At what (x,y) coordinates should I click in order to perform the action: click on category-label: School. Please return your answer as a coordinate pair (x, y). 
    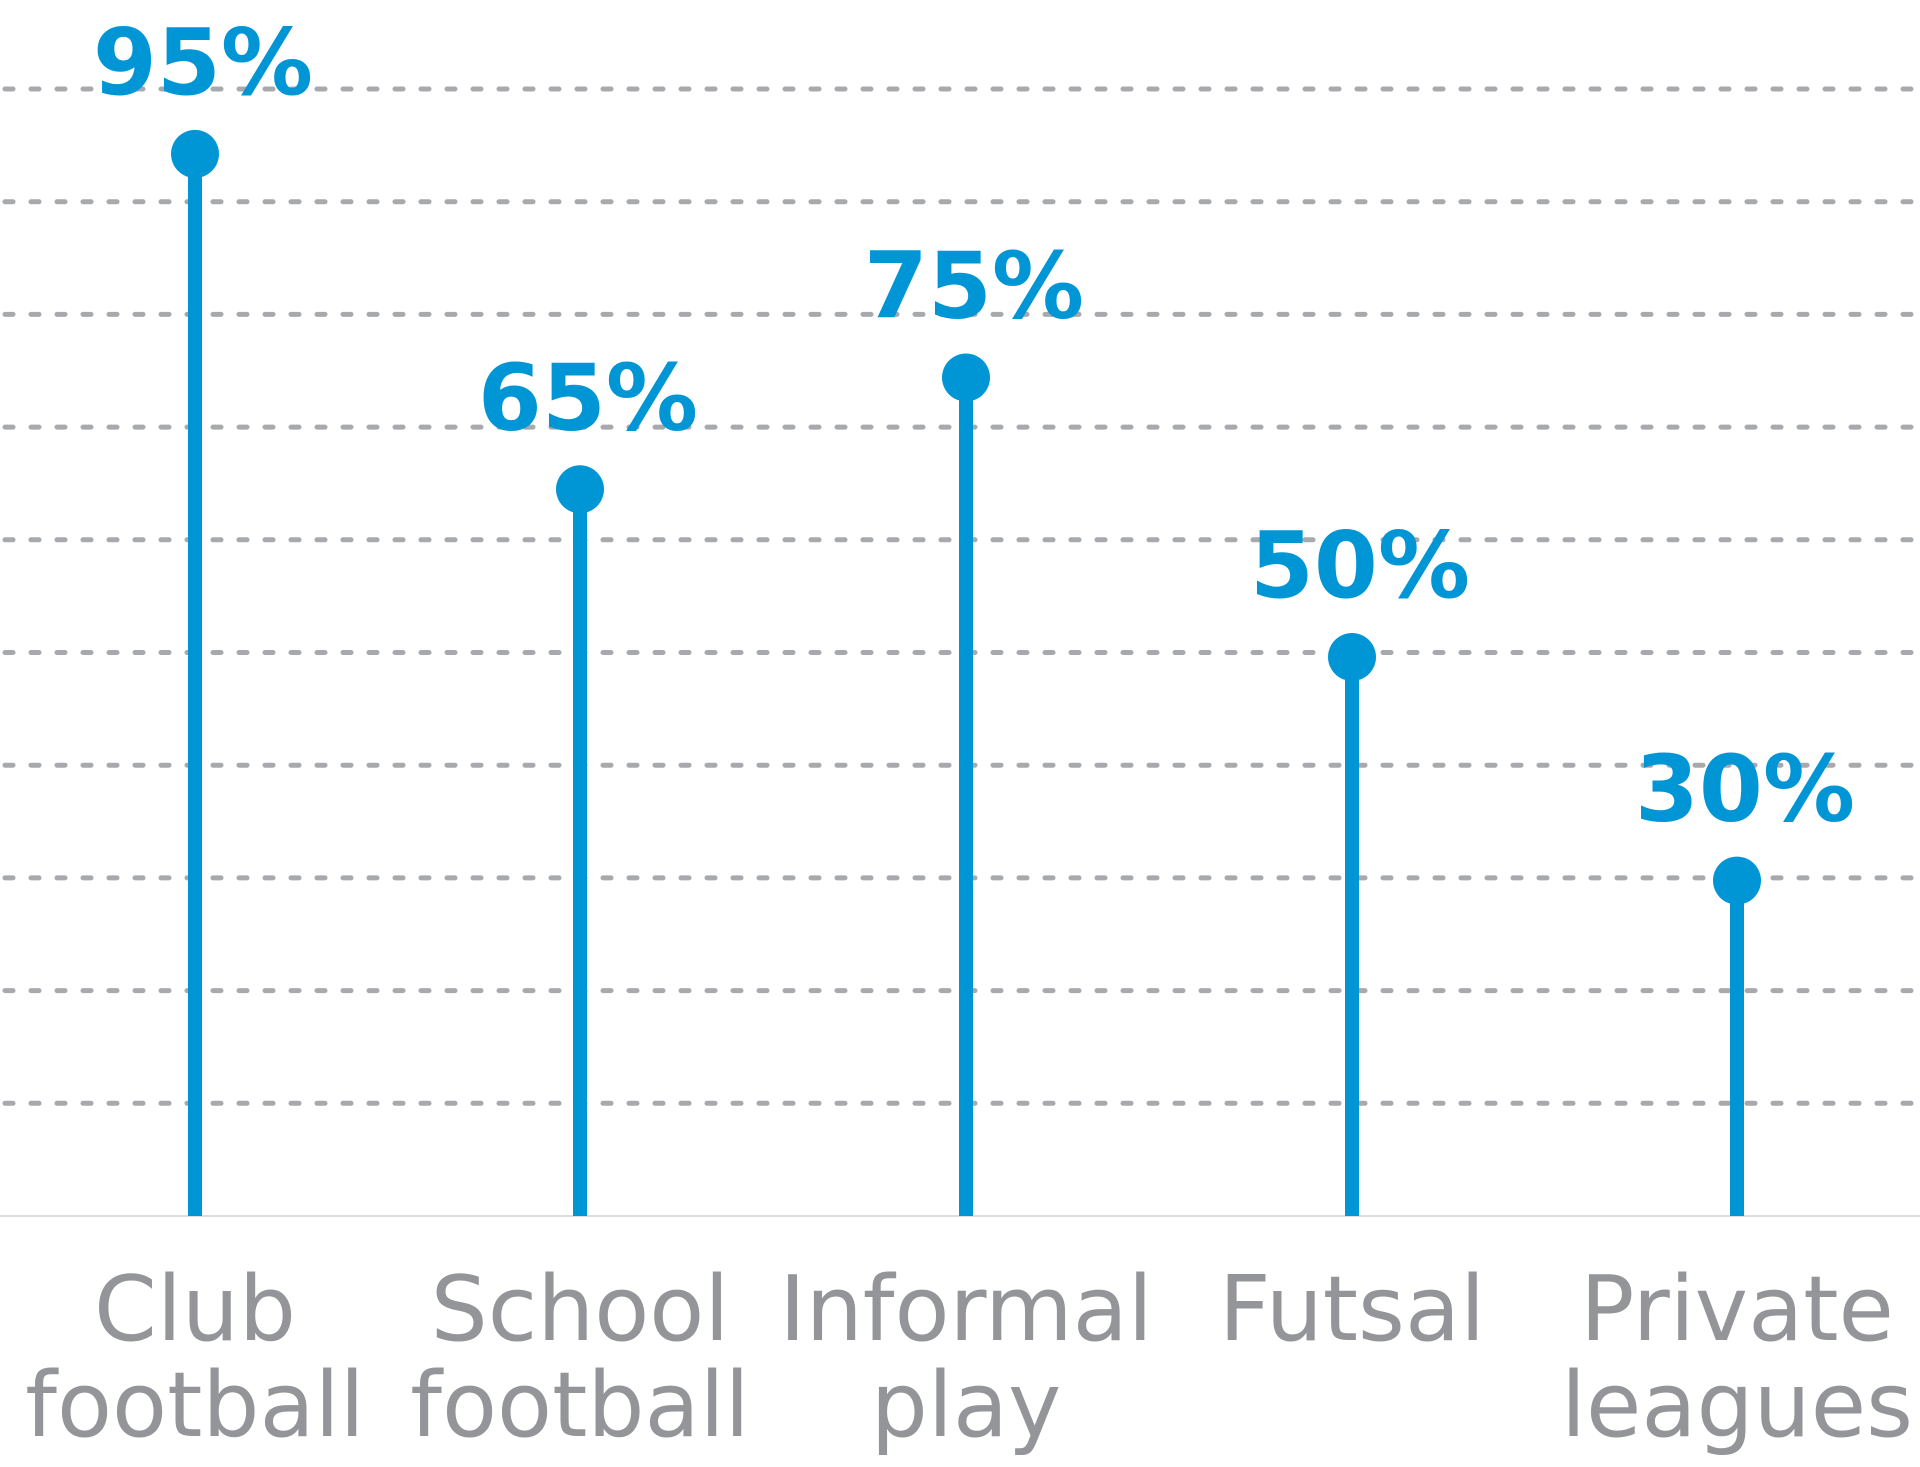
    Looking at the image, I should click on (580, 1309).